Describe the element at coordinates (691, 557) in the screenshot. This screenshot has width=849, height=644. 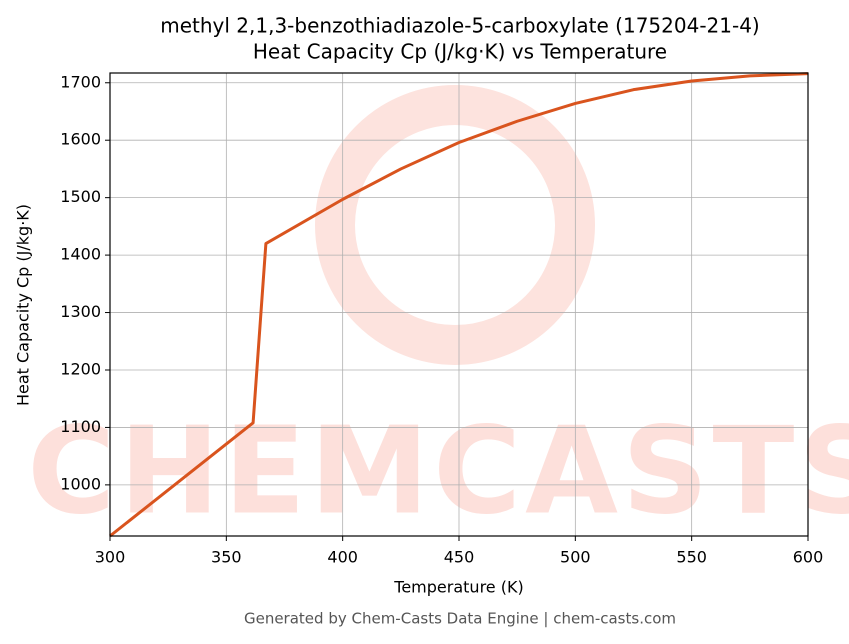
I see `x-tick-label: 550` at that location.